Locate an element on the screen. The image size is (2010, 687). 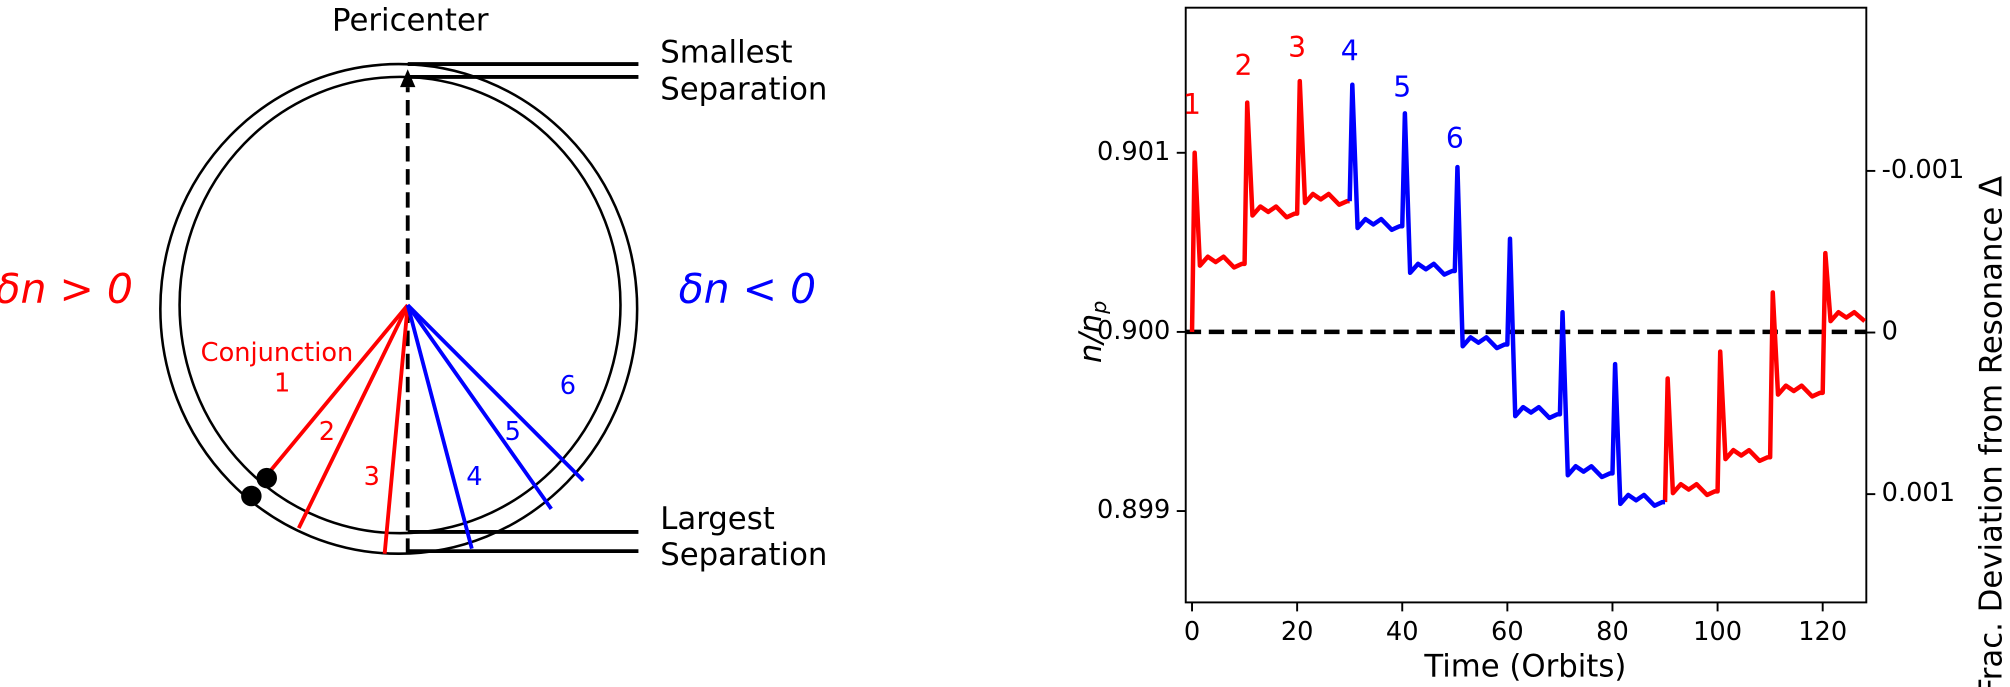
conjunction-label: Conjunction is located at coordinates (277, 353).